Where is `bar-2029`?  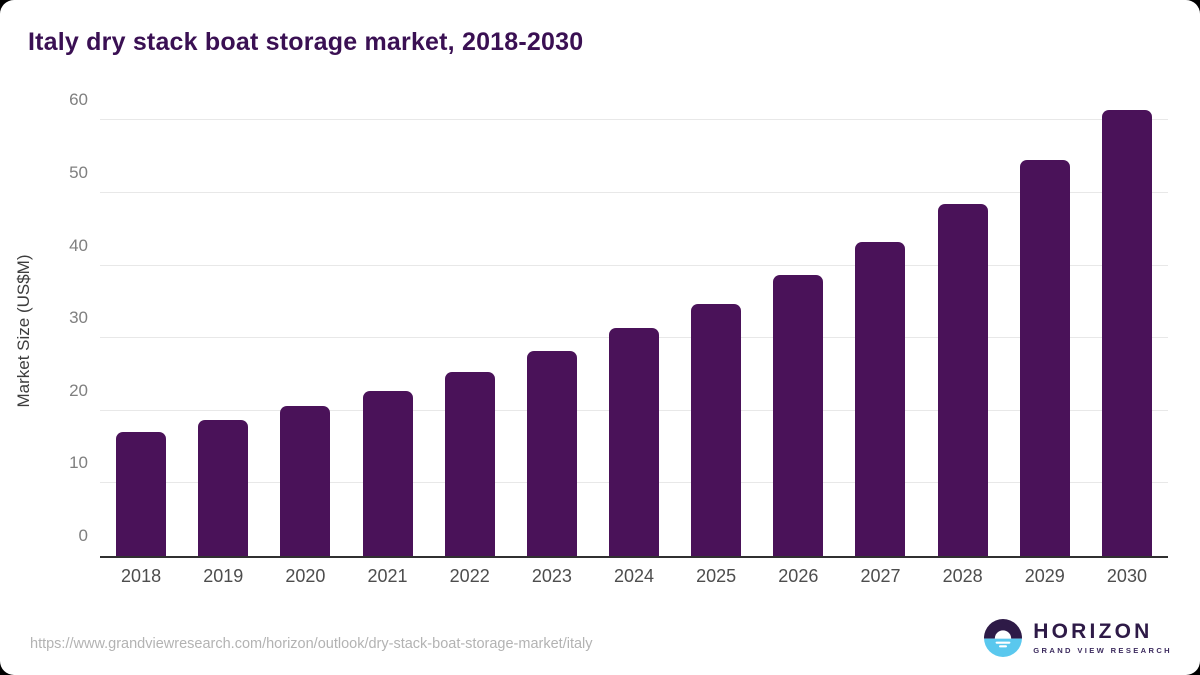
bar-2029 is located at coordinates (1044, 358).